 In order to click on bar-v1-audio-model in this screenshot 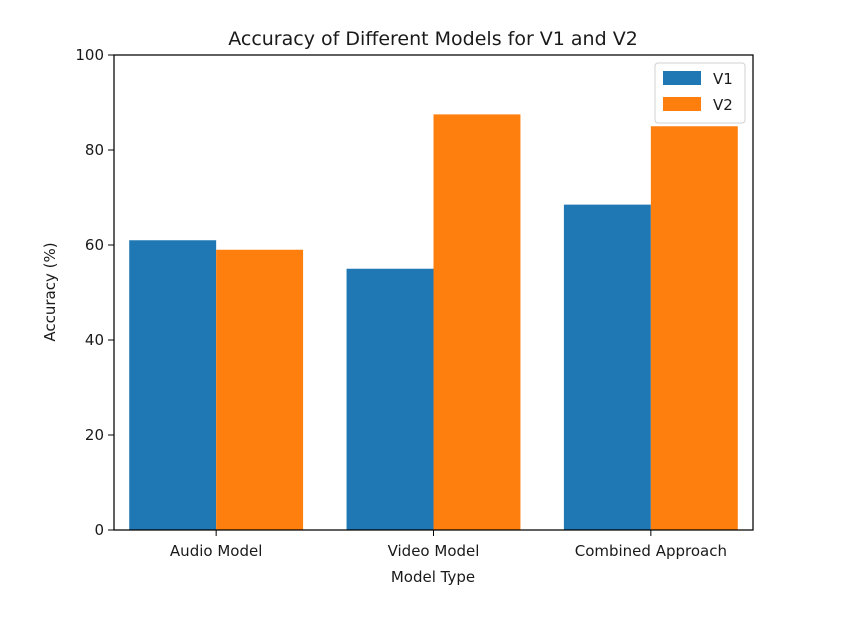, I will do `click(173, 385)`.